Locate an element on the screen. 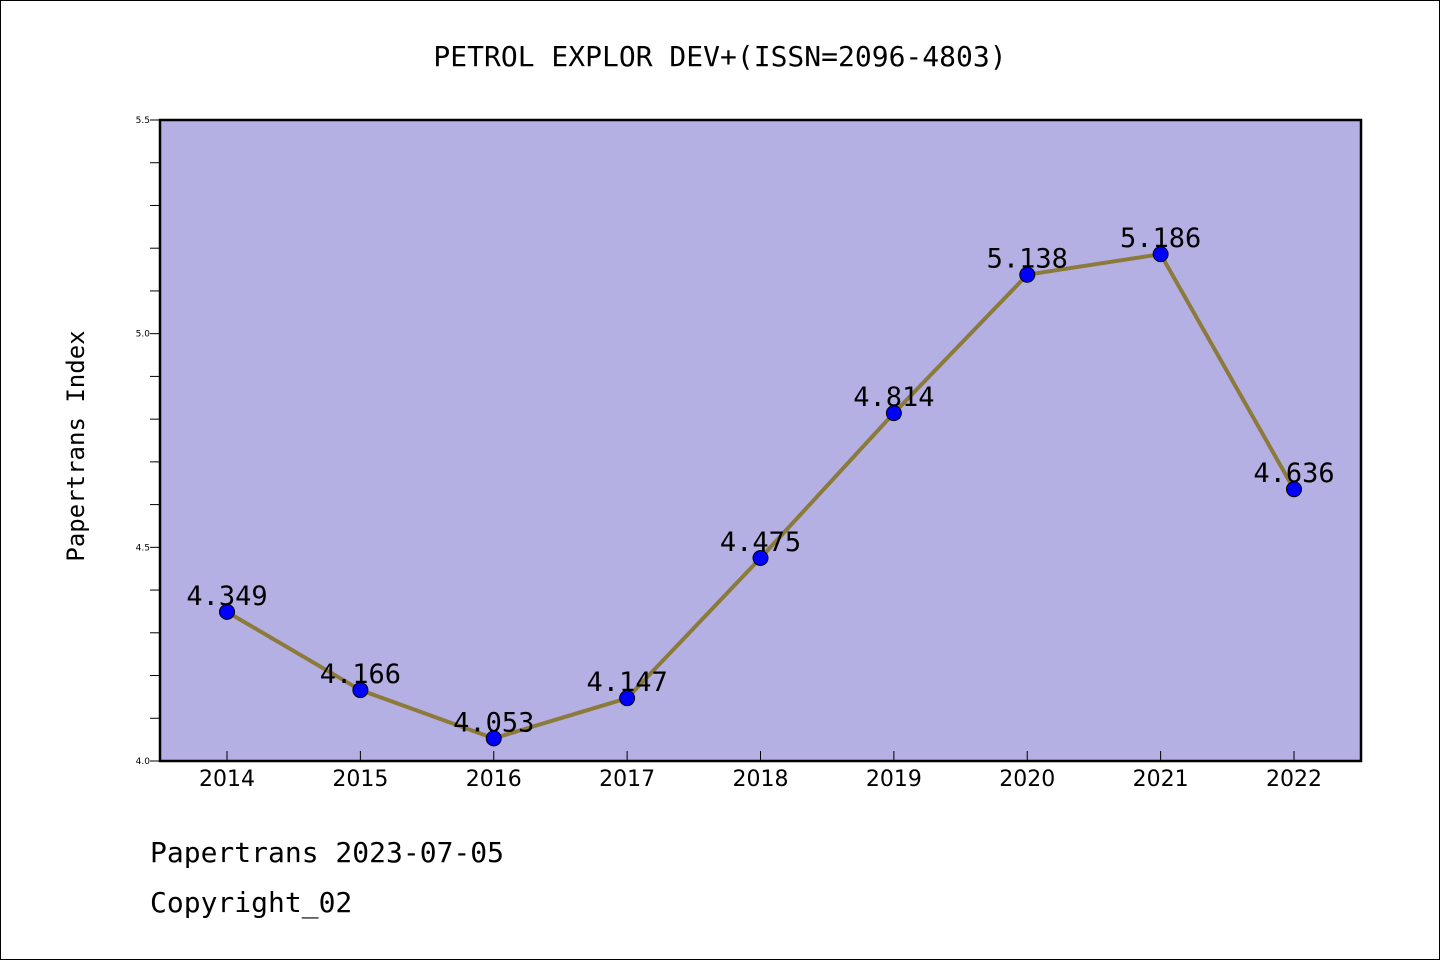  data-label: 5.186 is located at coordinates (1160, 238).